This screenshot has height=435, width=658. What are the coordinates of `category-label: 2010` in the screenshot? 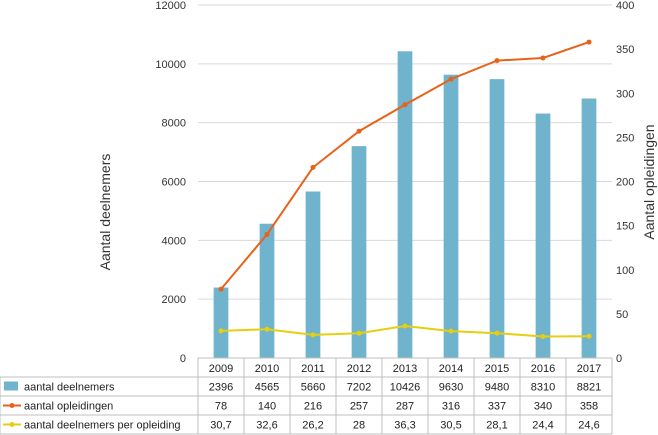 It's located at (267, 369).